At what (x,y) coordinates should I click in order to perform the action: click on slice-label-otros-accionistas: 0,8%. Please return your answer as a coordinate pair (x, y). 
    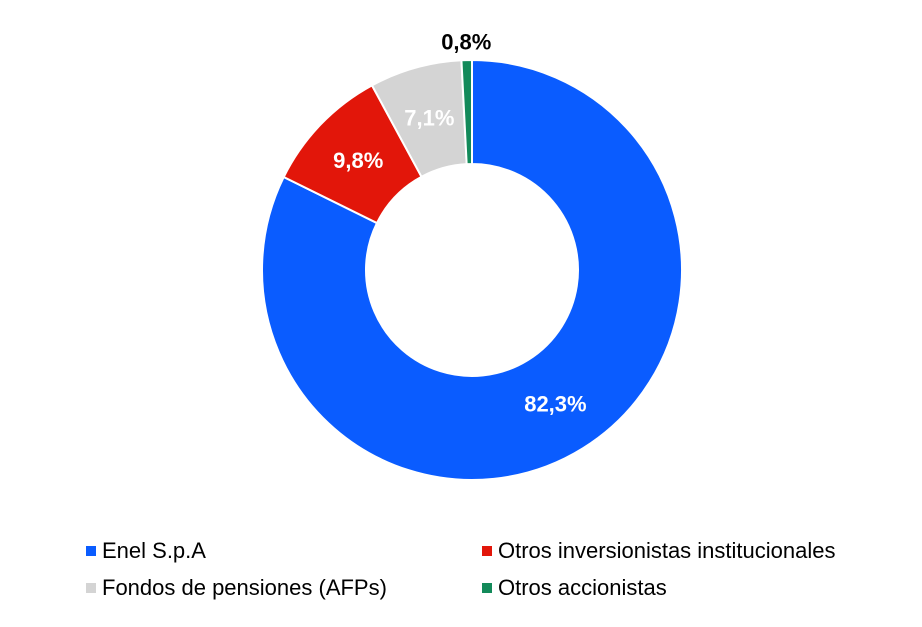
    Looking at the image, I should click on (466, 42).